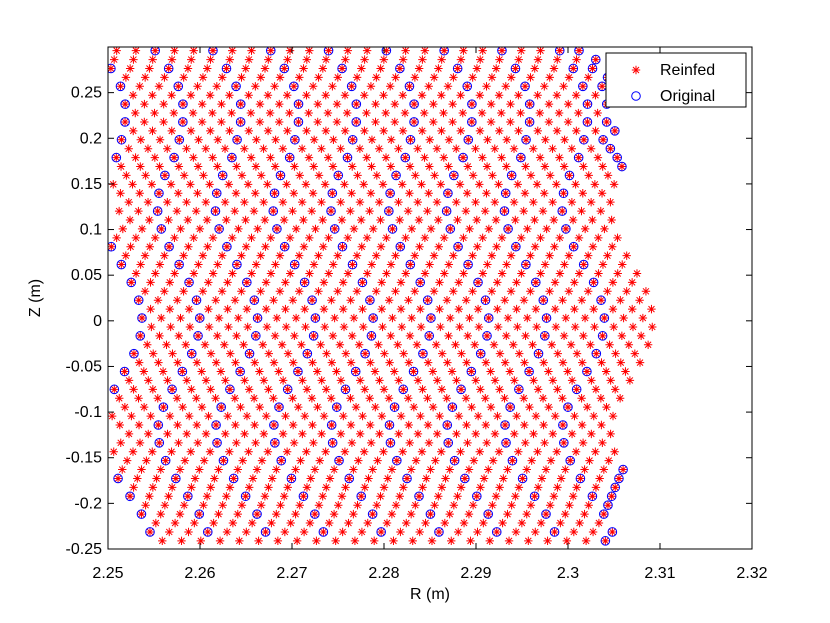 Image resolution: width=830 pixels, height=623 pixels. What do you see at coordinates (199, 573) in the screenshot?
I see `x-tick-label: 2.26` at bounding box center [199, 573].